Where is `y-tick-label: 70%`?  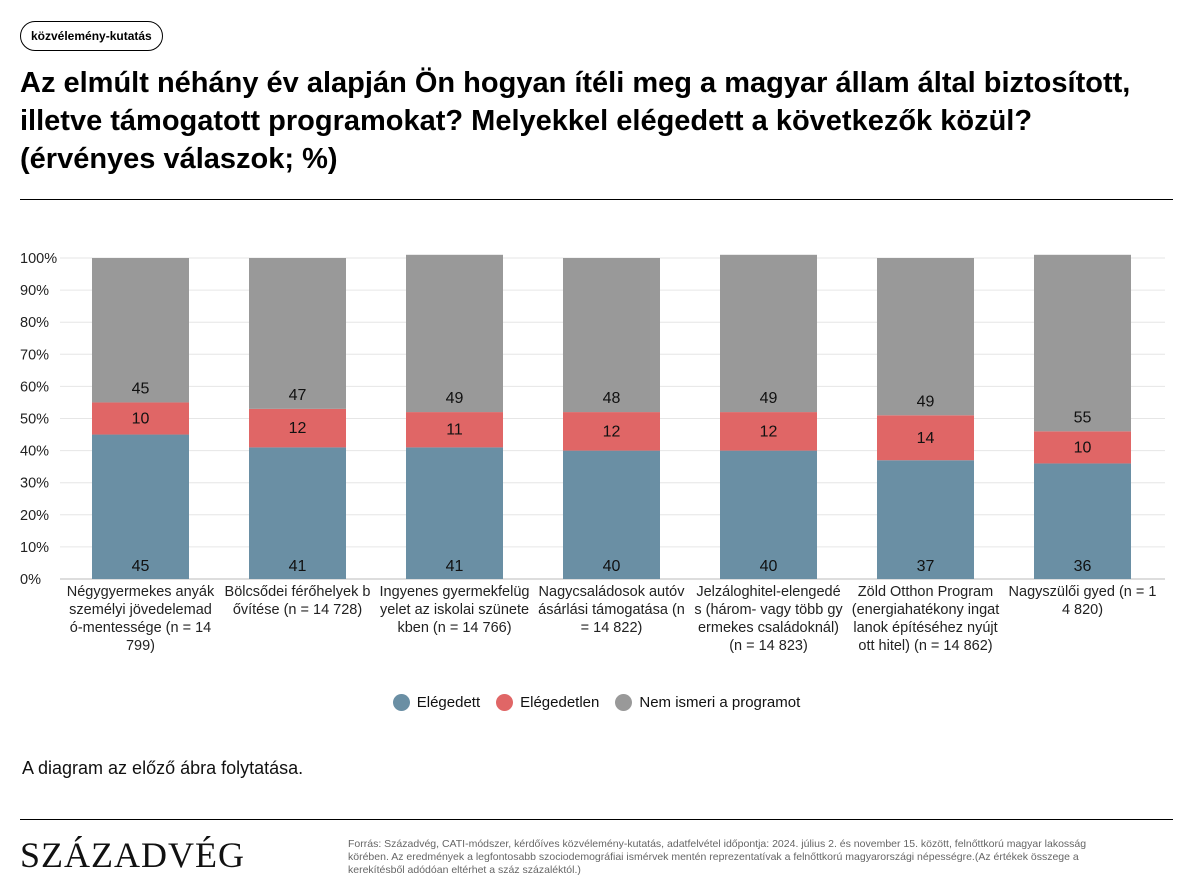 y-tick-label: 70% is located at coordinates (34, 355).